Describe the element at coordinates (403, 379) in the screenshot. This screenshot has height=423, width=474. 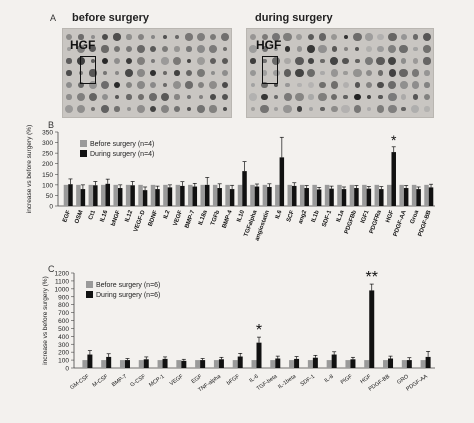
I see `x-tick-label: GRO` at that location.